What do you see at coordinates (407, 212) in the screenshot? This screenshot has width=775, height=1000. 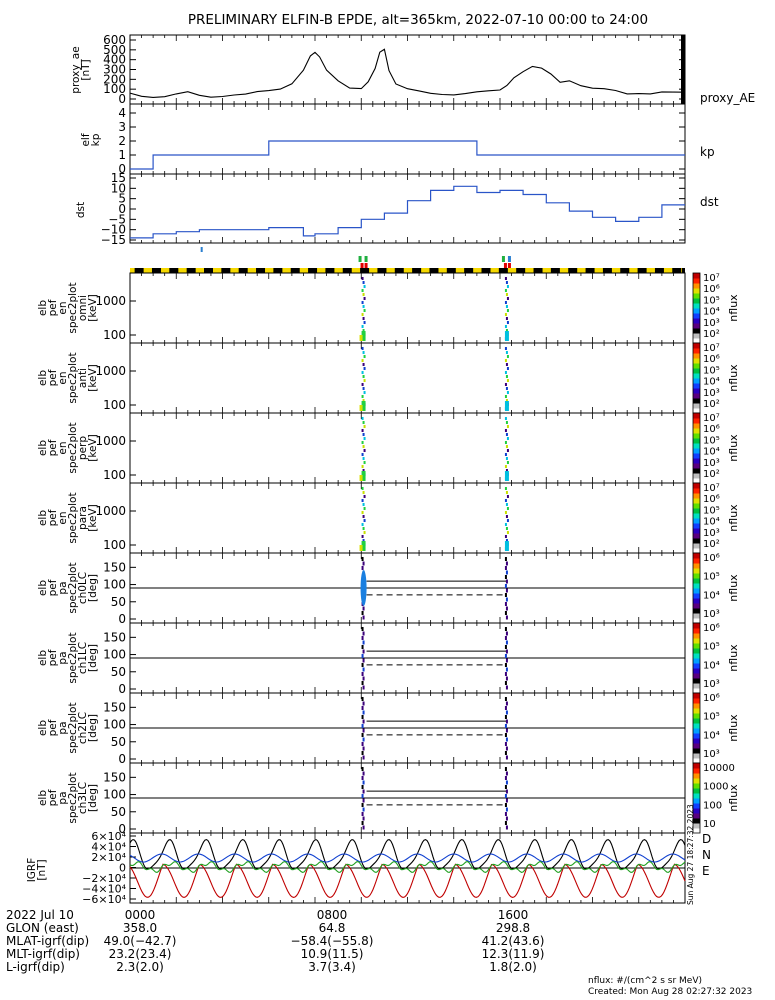 I see `dst-line` at bounding box center [407, 212].